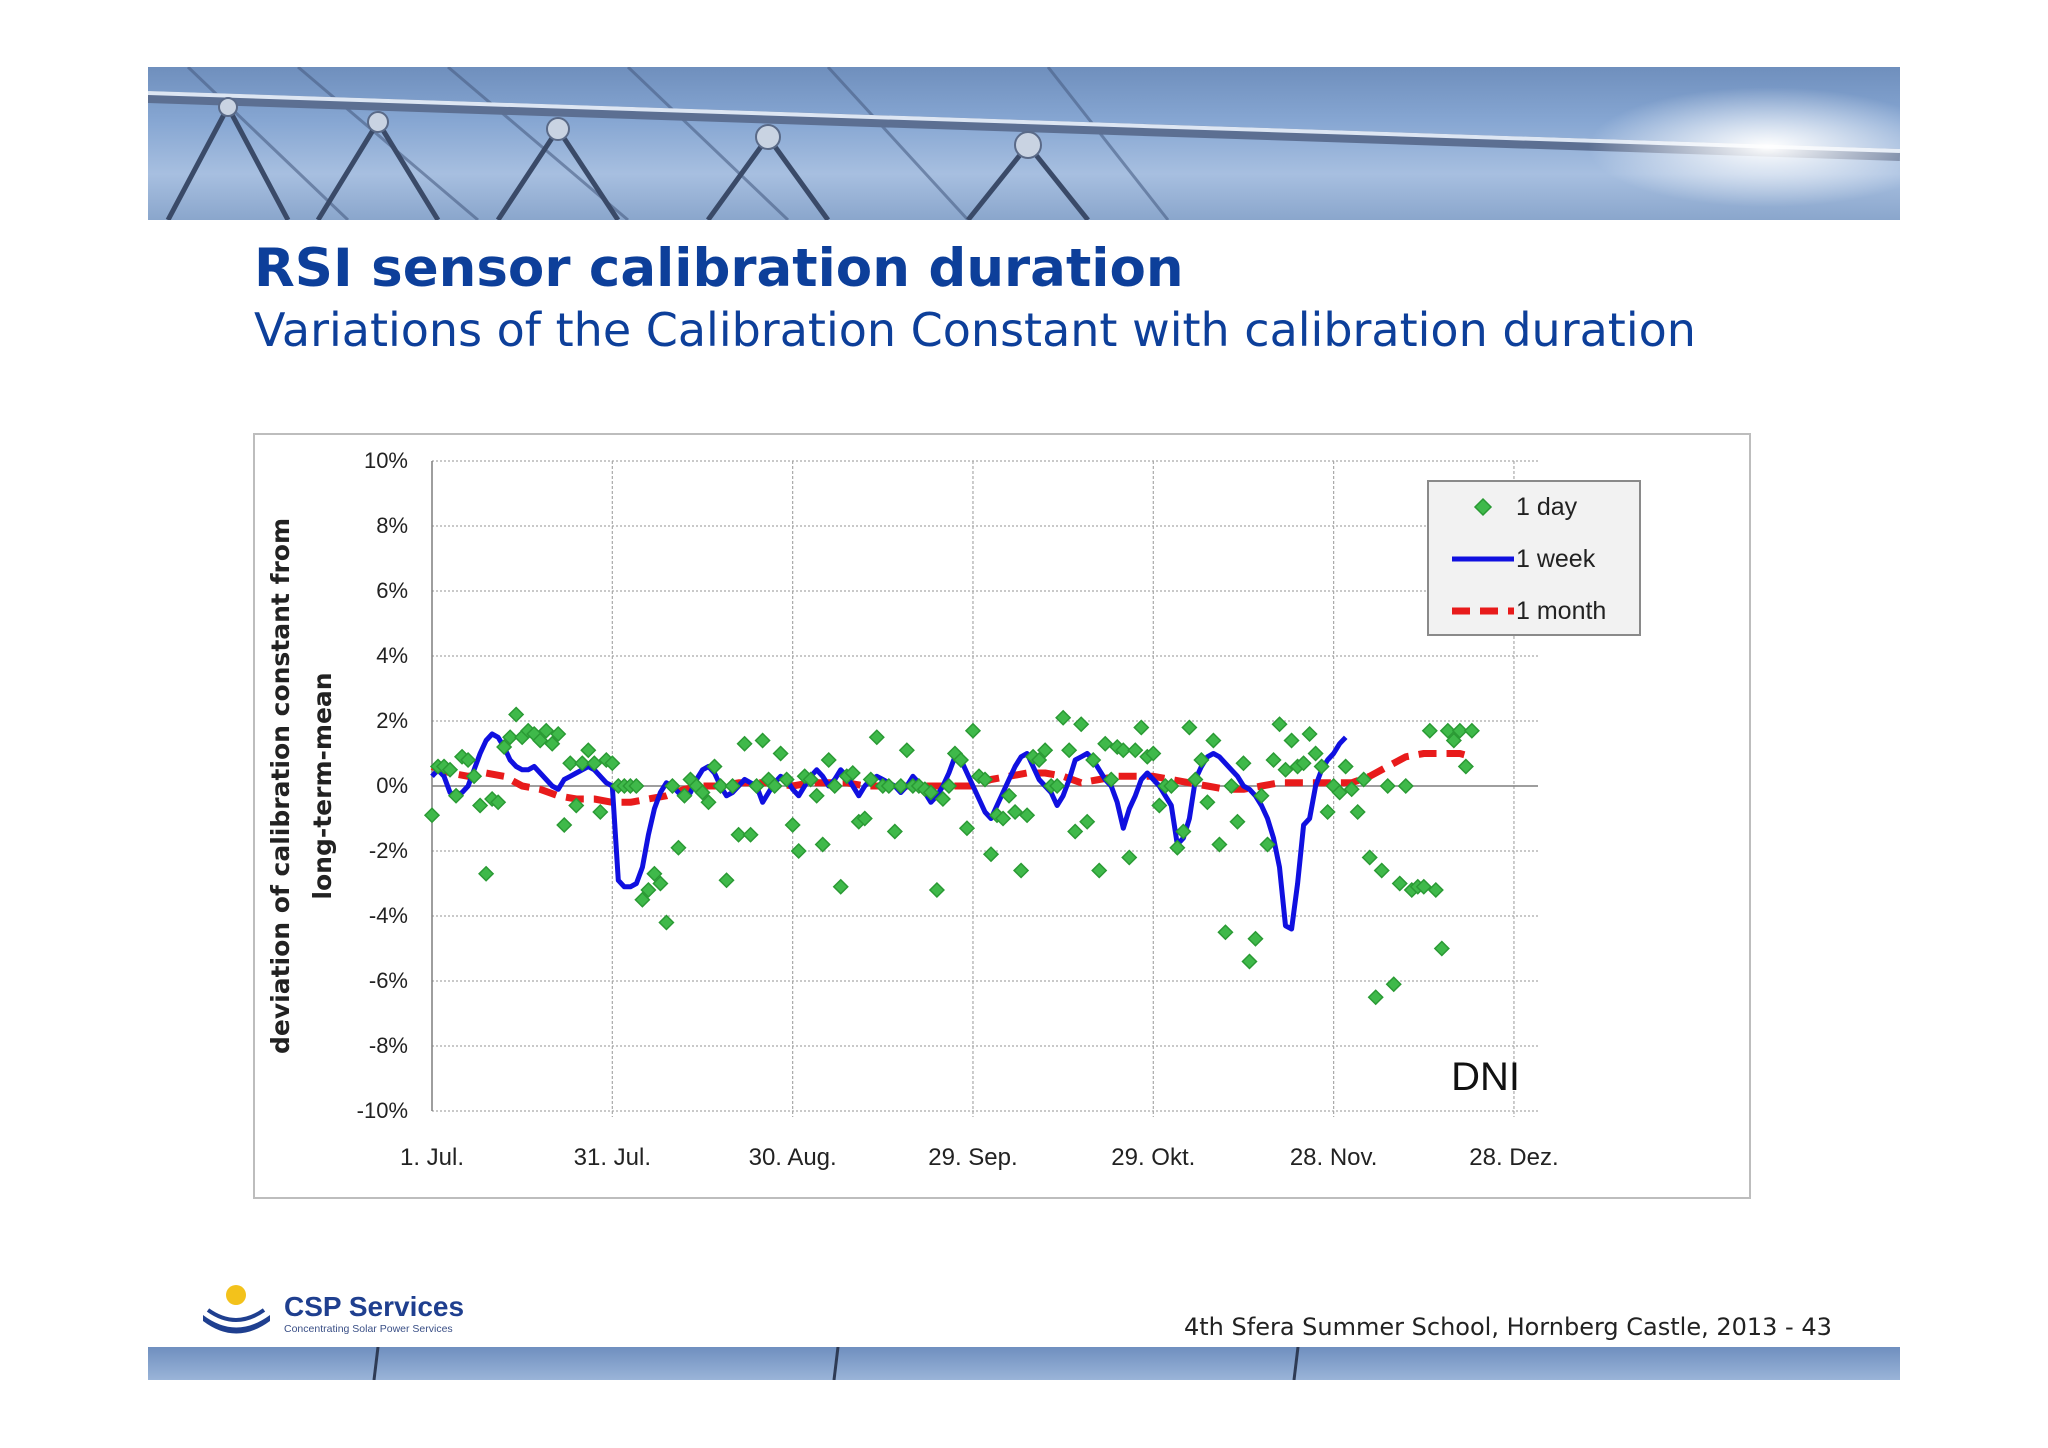 The width and height of the screenshot is (2048, 1448). What do you see at coordinates (388, 850) in the screenshot?
I see `y-tick-label: -2%` at bounding box center [388, 850].